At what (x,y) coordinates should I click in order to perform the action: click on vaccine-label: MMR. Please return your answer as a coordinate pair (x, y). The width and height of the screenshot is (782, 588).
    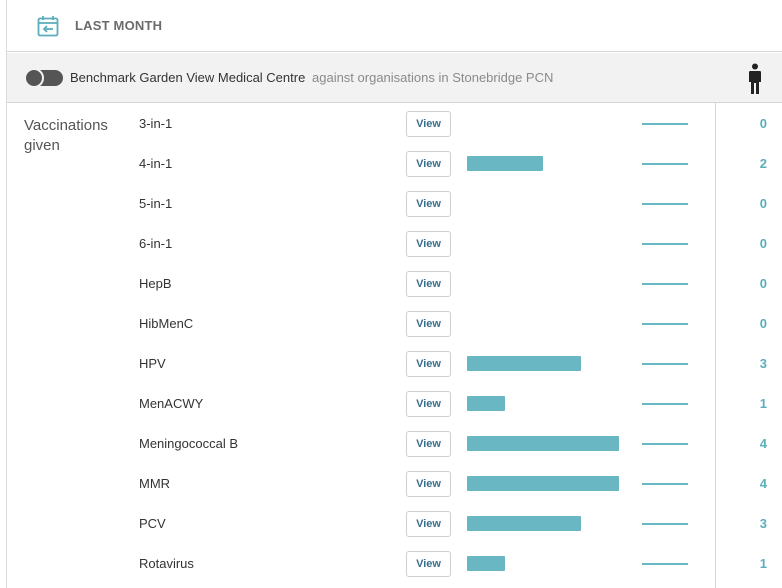
    Looking at the image, I should click on (155, 483).